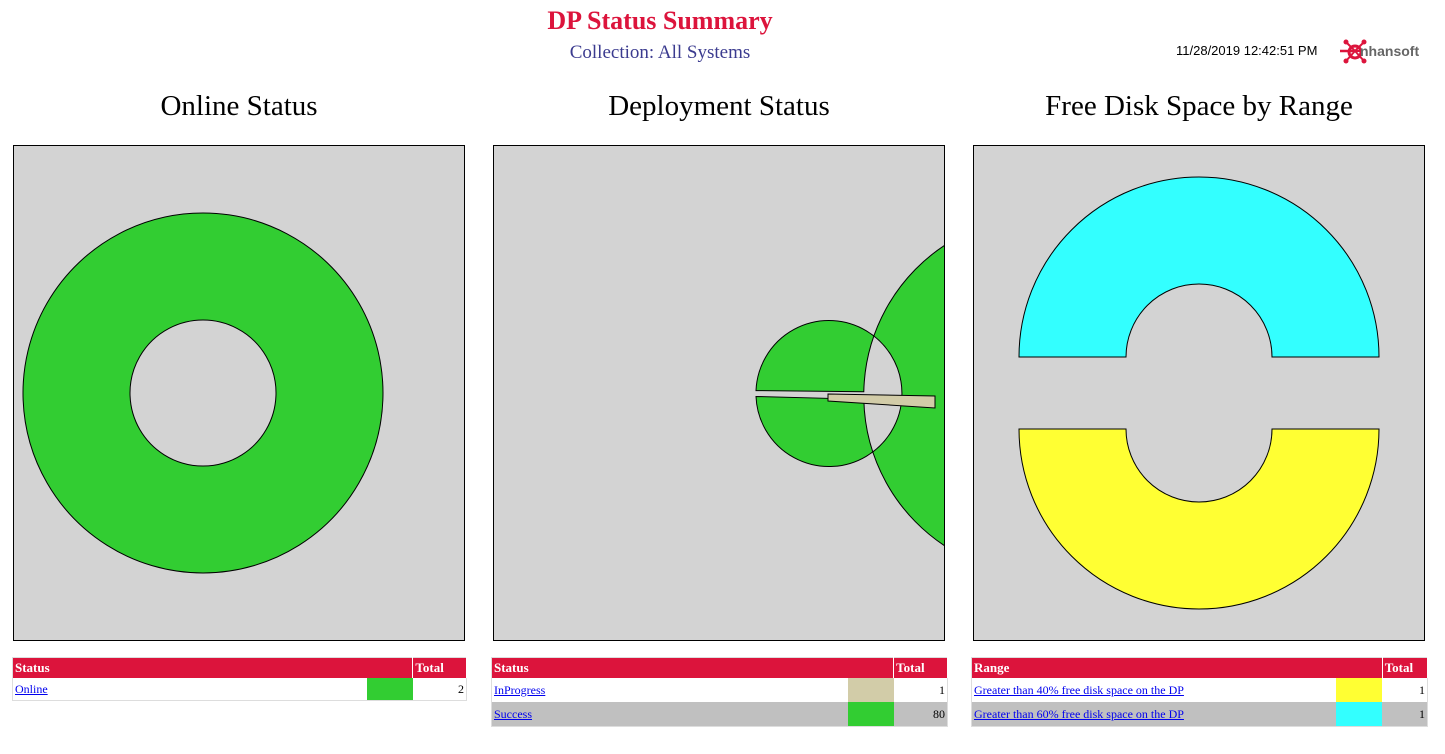 Image resolution: width=1445 pixels, height=754 pixels. Describe the element at coordinates (660, 52) in the screenshot. I see `report-subtitle: Collection: All Systems` at that location.